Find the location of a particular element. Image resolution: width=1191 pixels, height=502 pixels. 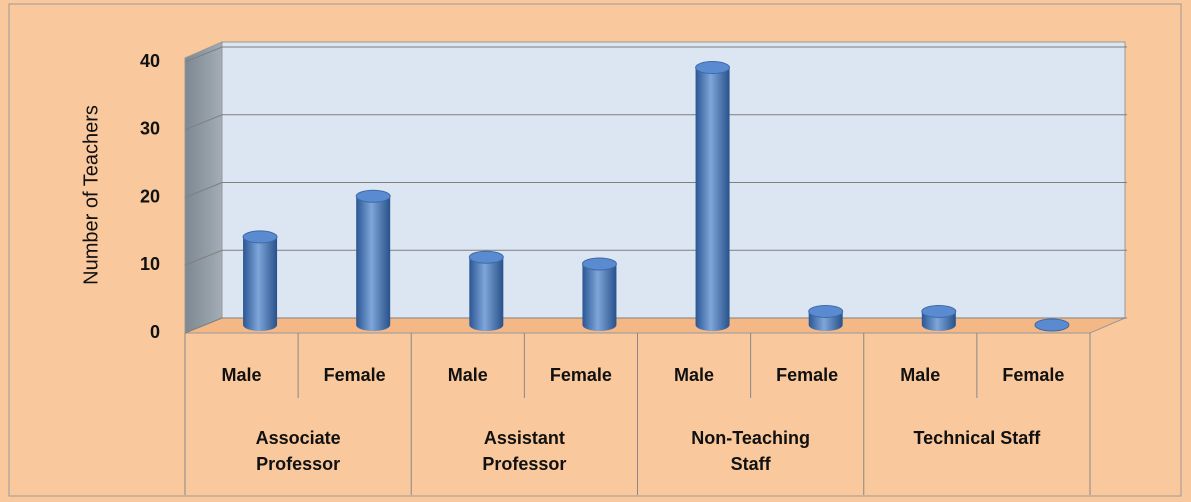

group-label: Non-Teaching Staff is located at coordinates (750, 451).